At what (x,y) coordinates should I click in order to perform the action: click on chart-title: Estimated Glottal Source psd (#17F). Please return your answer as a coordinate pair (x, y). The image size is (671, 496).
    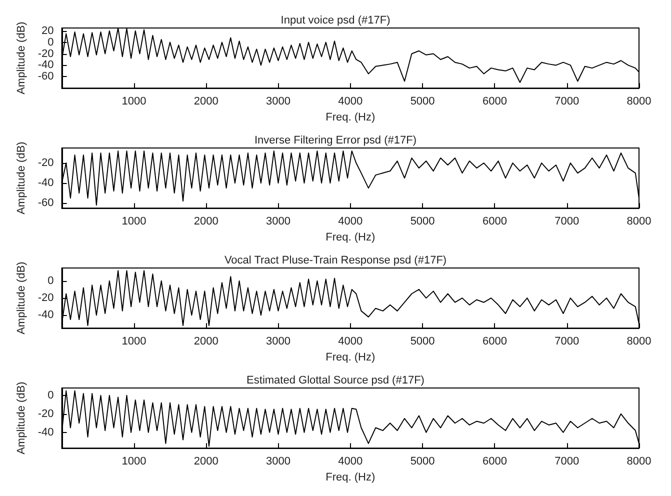
    Looking at the image, I should click on (335, 380).